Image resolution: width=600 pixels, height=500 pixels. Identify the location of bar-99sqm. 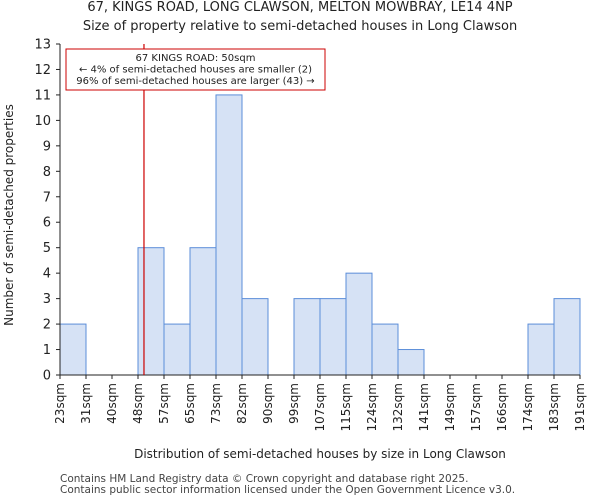
(307, 337).